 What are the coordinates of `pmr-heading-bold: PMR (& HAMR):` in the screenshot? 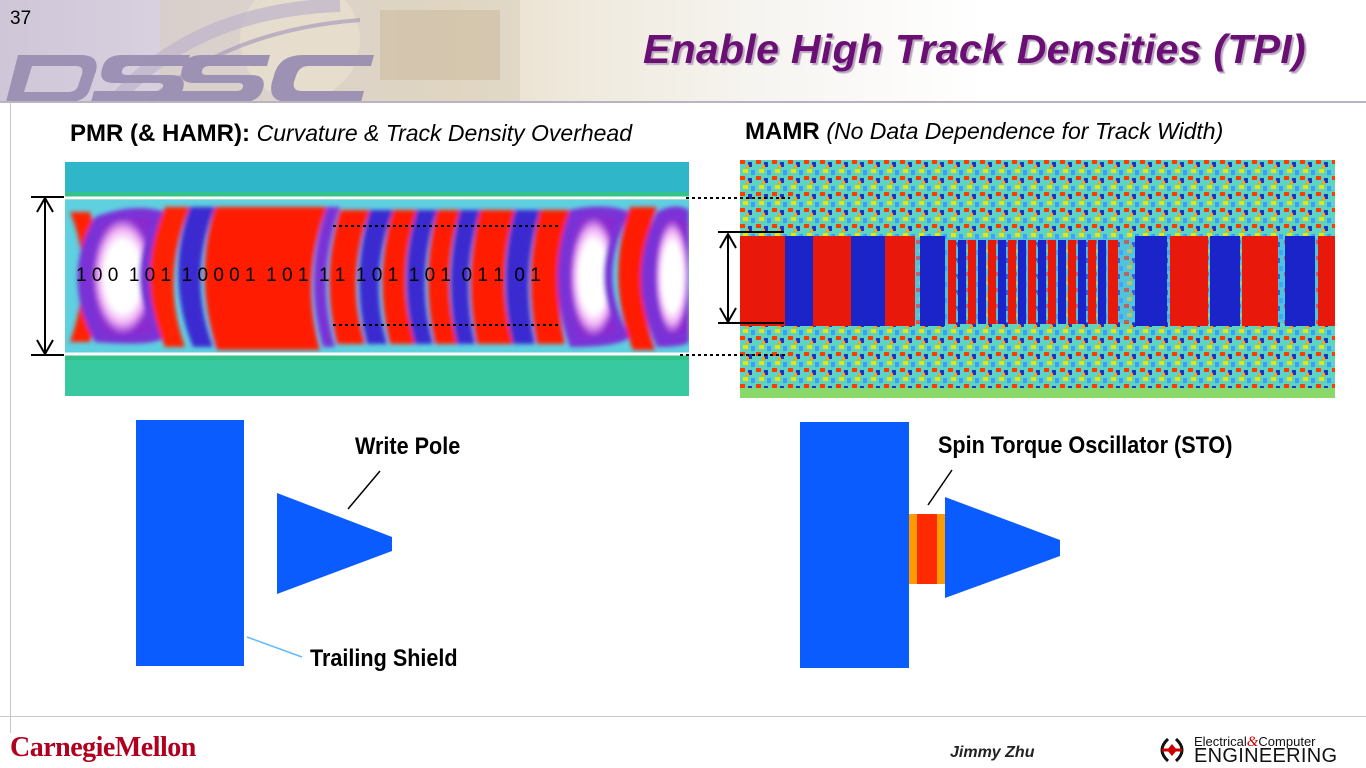 It's located at (160, 133).